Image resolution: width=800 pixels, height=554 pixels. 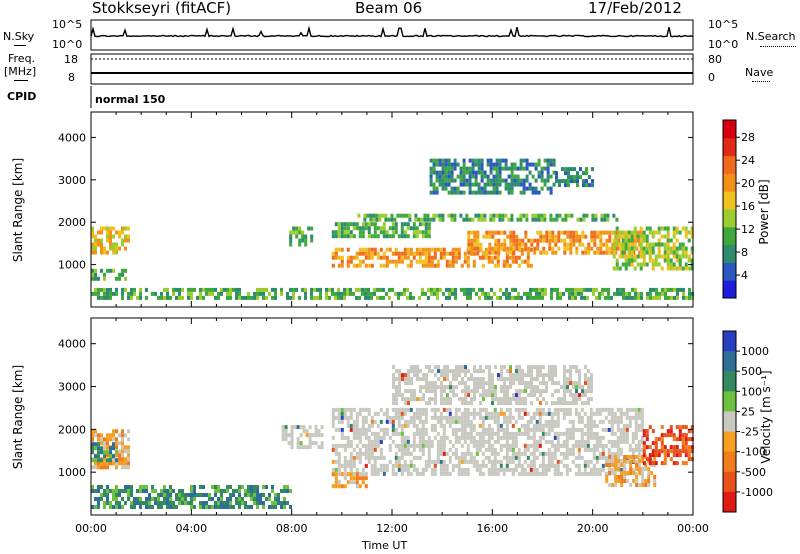 I want to click on nave-tick-top: 80, so click(x=715, y=59).